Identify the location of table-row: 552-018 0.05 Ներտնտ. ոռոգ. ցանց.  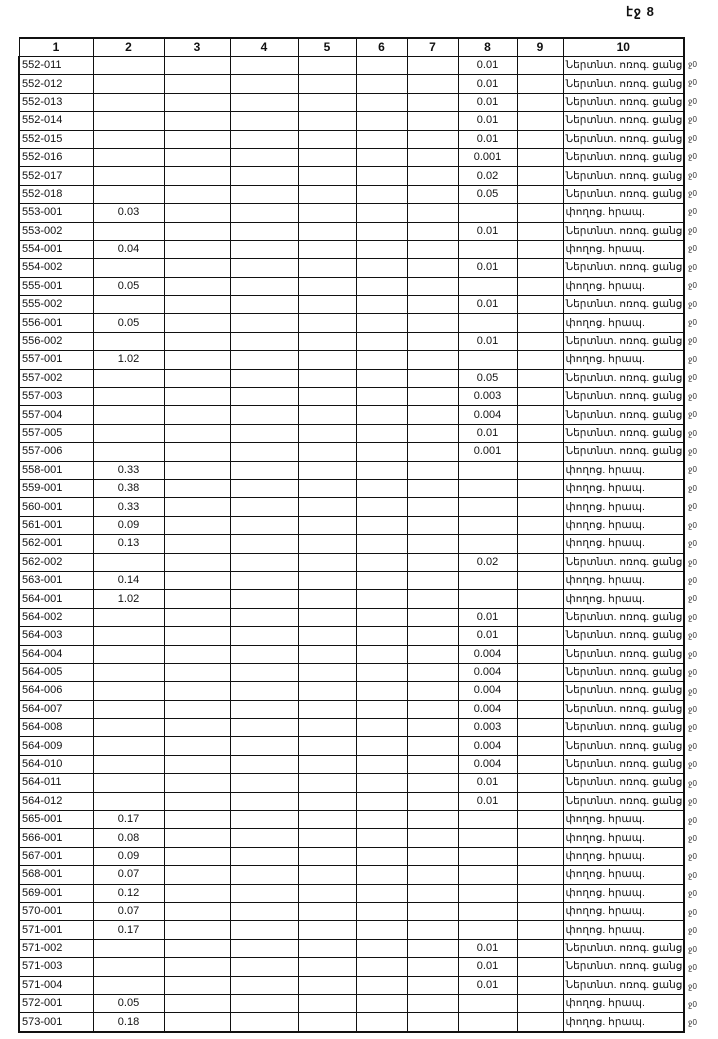
(351, 194).